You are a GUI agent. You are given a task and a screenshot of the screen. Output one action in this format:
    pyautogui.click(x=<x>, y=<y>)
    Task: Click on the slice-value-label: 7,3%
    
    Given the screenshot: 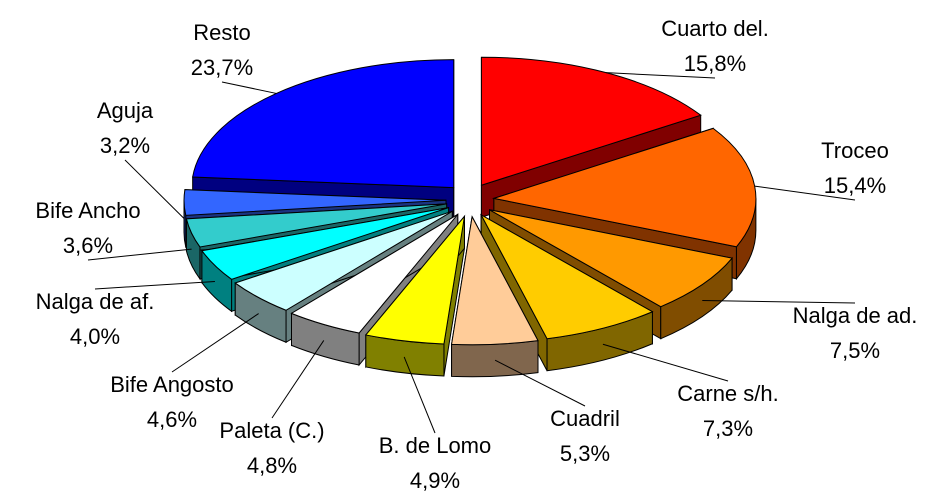 What is the action you would take?
    pyautogui.click(x=728, y=428)
    